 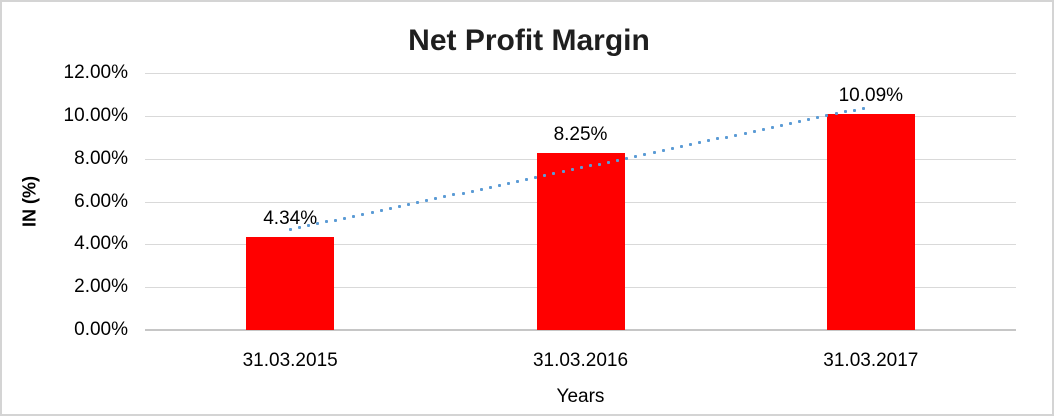 I want to click on bar-data-label: 4.34%, so click(x=290, y=219).